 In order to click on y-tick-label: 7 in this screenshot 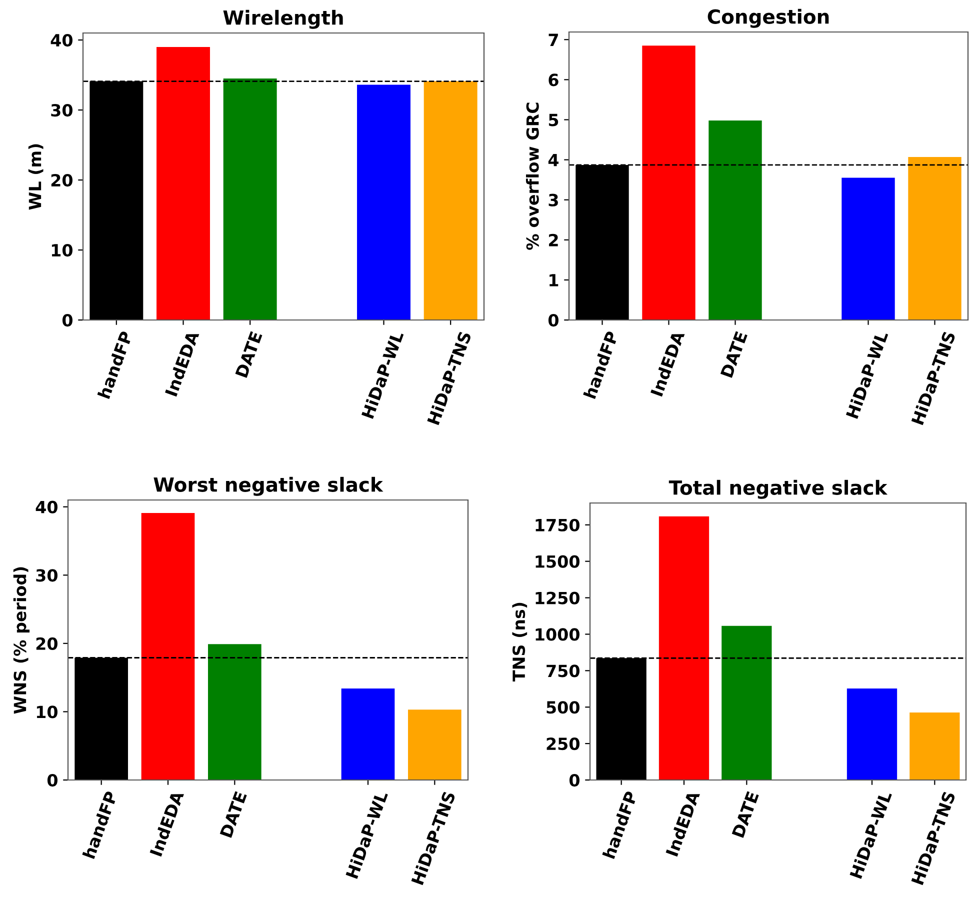, I will do `click(553, 40)`.